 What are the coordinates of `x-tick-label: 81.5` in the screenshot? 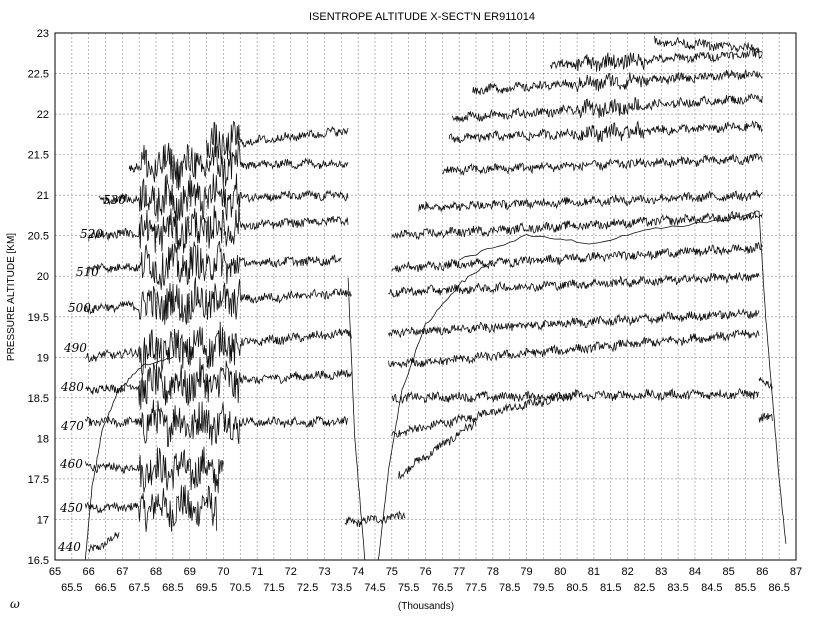 It's located at (610, 588).